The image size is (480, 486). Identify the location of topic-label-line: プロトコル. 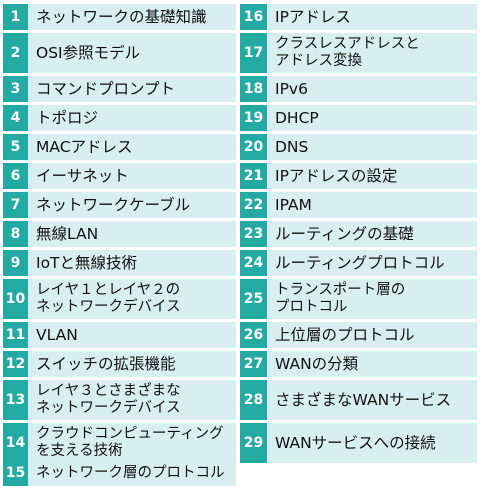
(311, 307).